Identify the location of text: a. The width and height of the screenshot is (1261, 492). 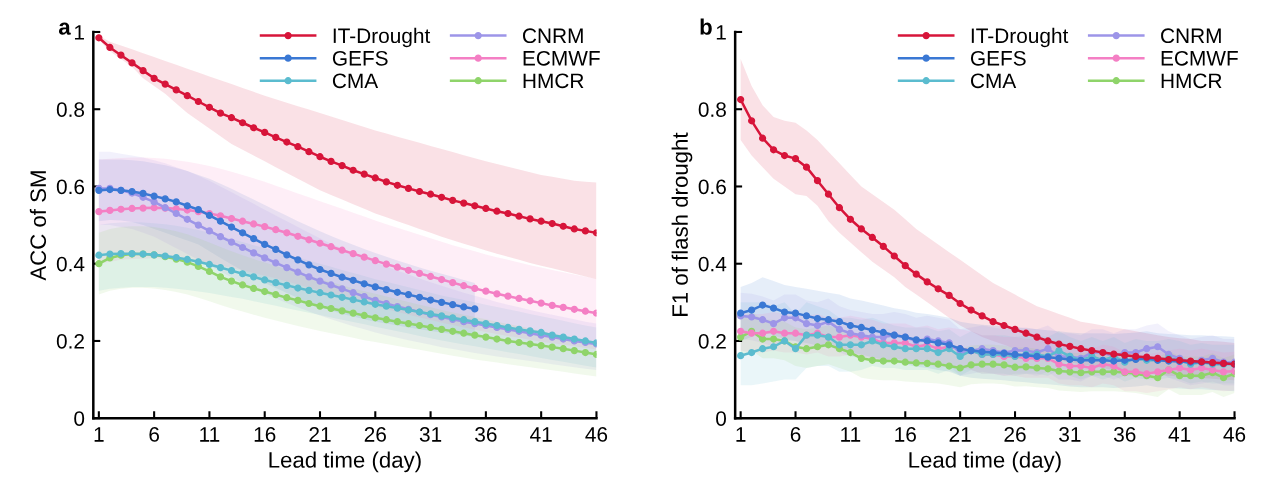
(64, 28).